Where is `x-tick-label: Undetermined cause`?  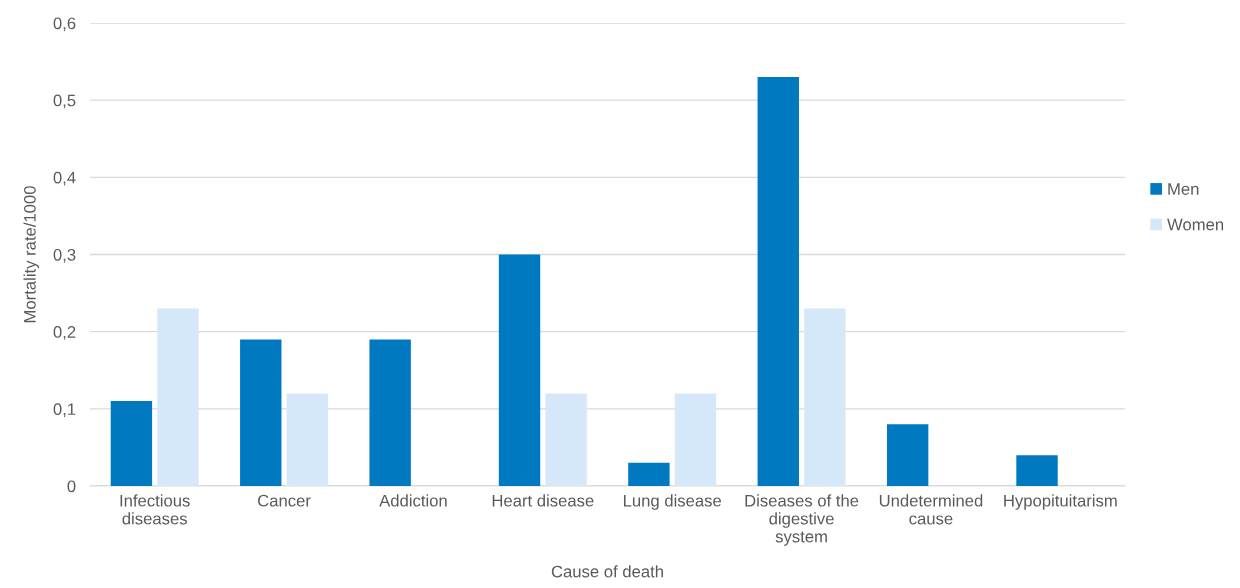 x-tick-label: Undetermined cause is located at coordinates (931, 509).